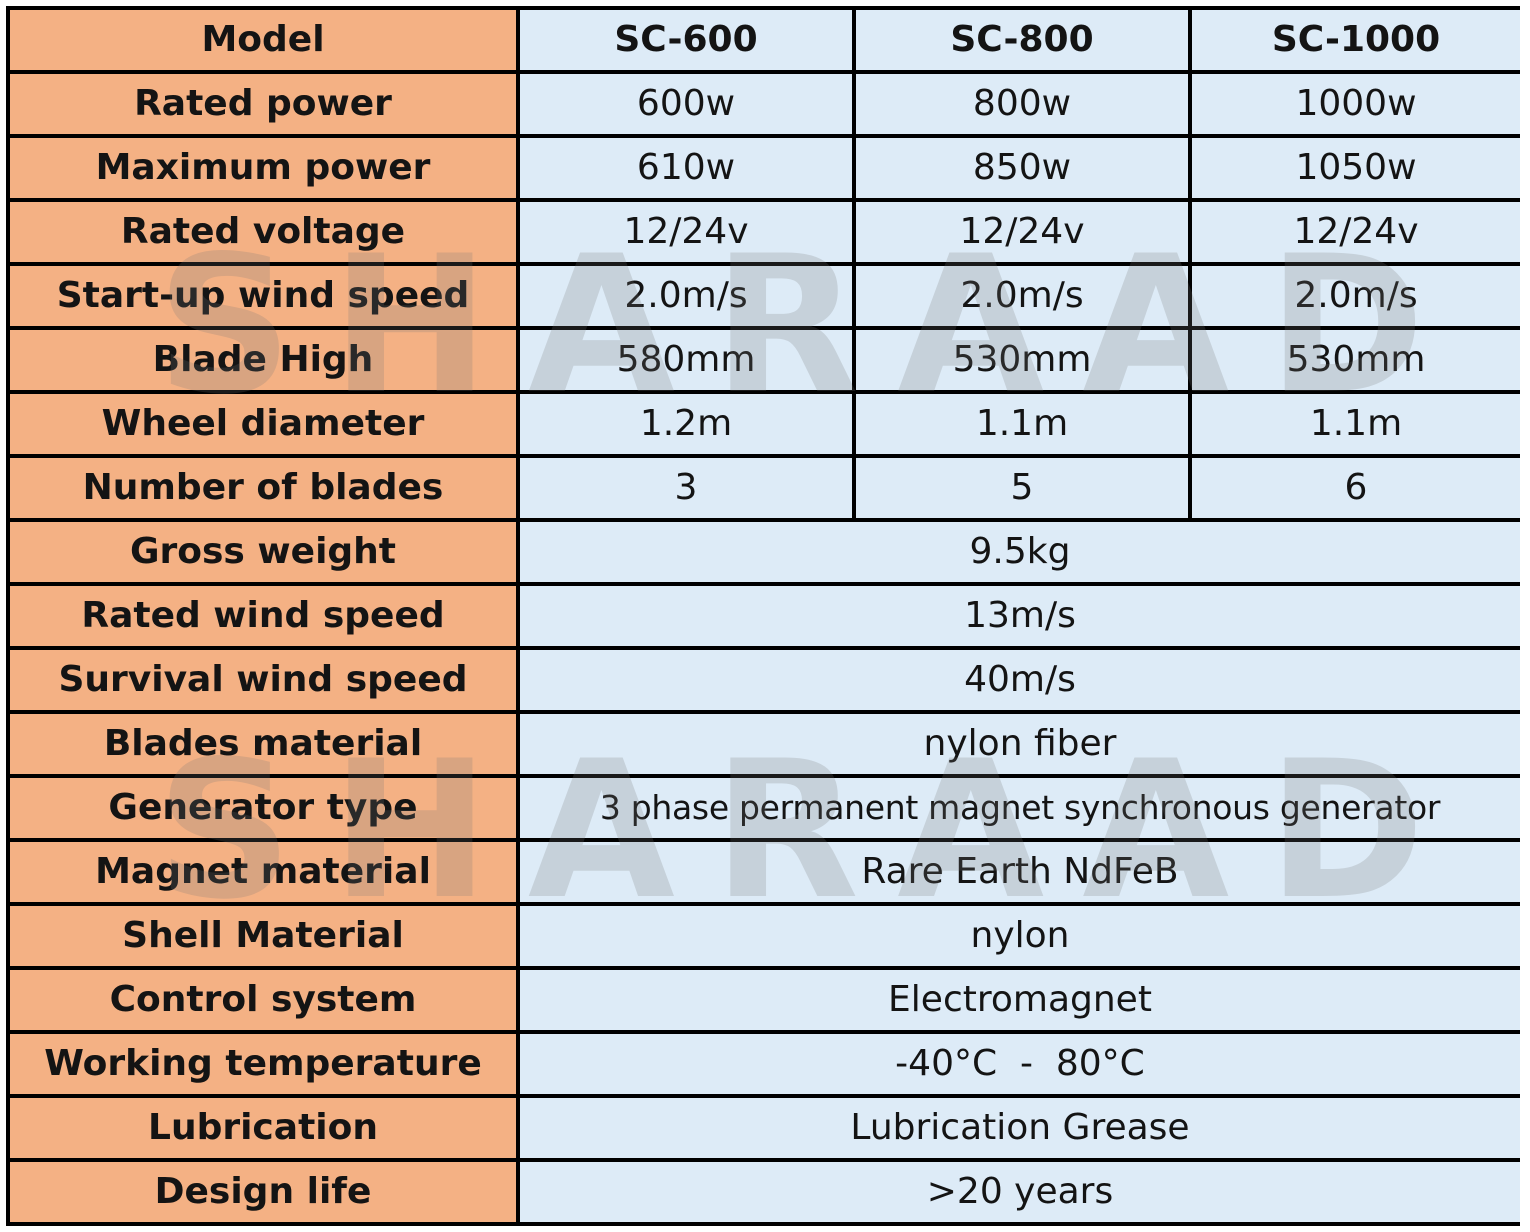 The width and height of the screenshot is (1530, 1232). I want to click on row-label: Survival wind speed, so click(263, 680).